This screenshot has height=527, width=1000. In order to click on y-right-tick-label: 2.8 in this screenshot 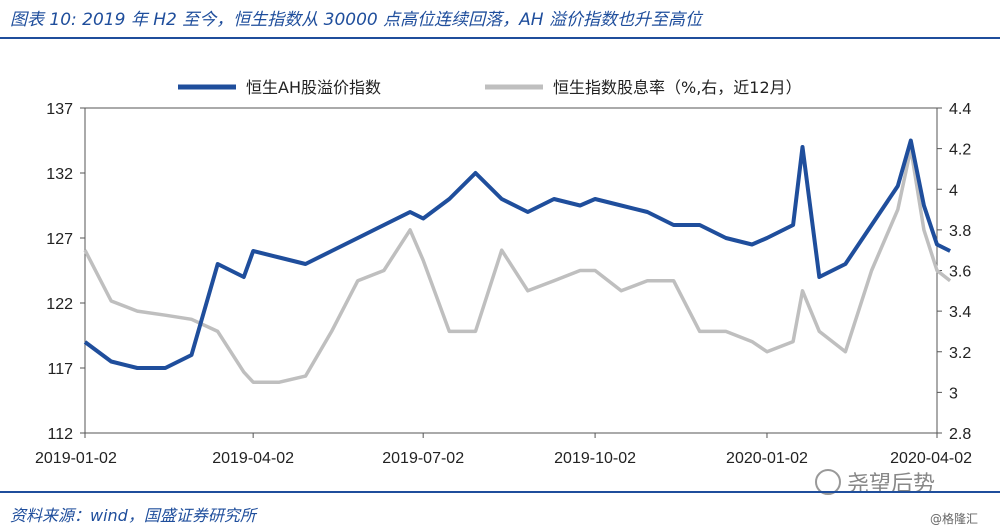, I will do `click(960, 434)`.